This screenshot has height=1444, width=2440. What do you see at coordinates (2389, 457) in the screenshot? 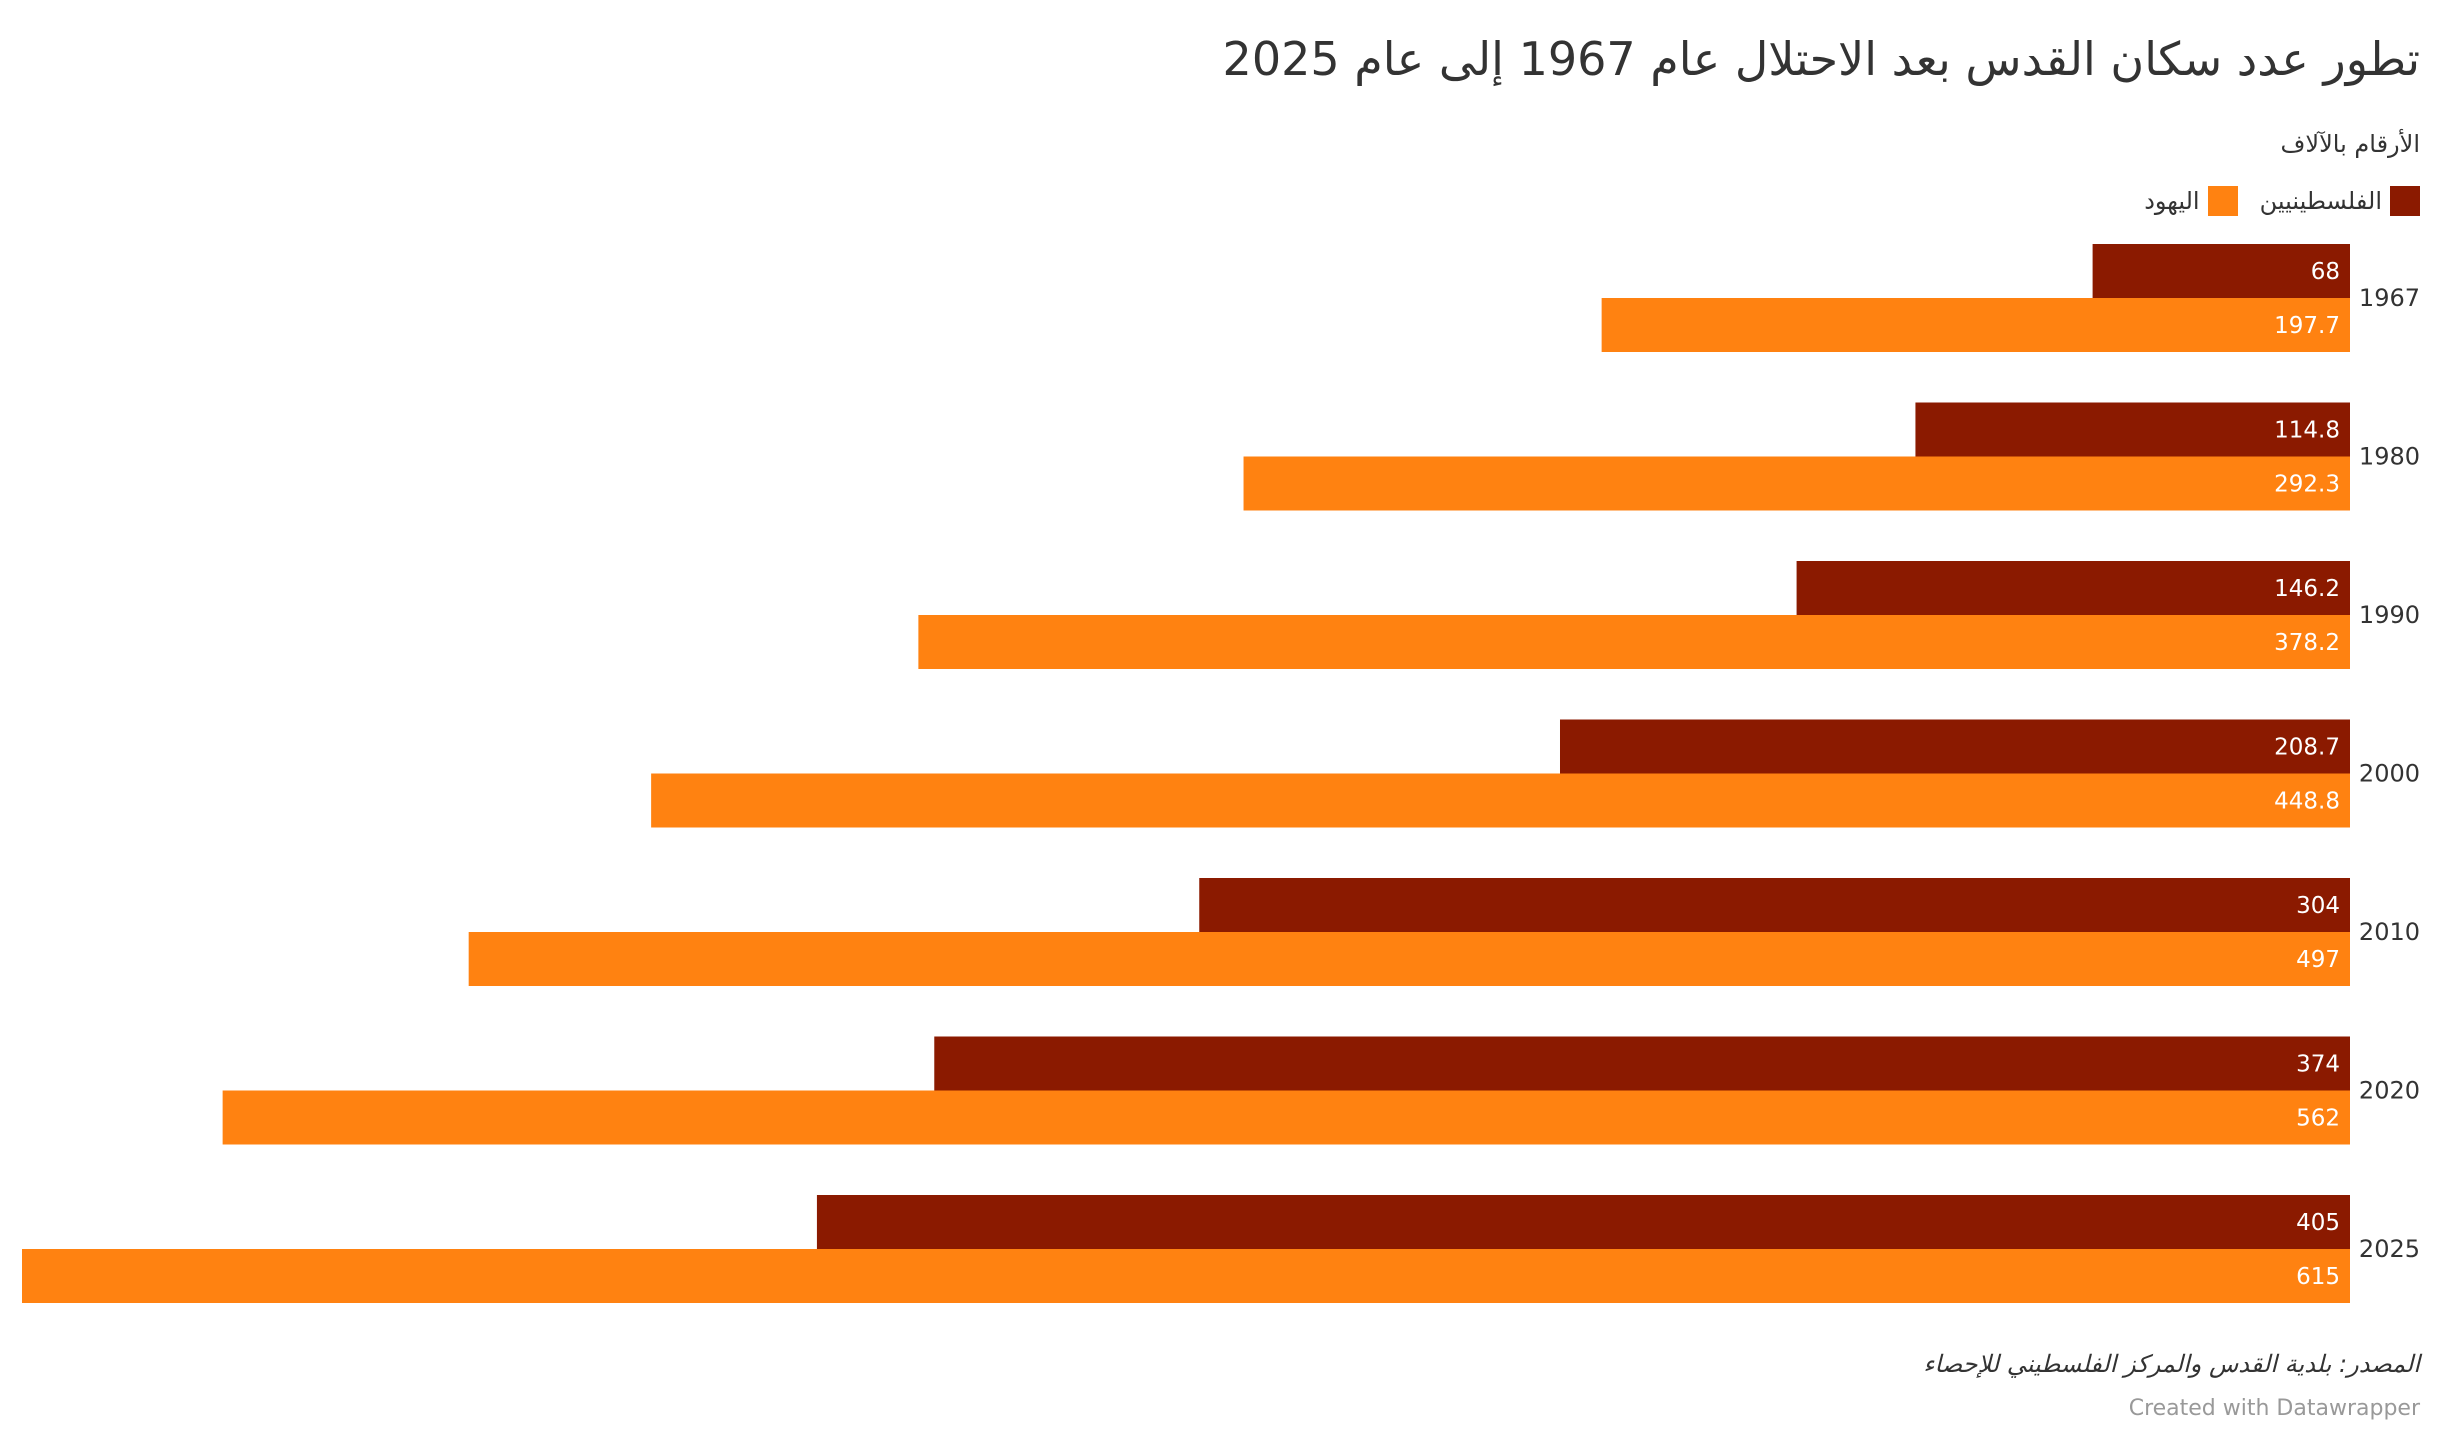
I see `category-label-1980: 1980` at bounding box center [2389, 457].